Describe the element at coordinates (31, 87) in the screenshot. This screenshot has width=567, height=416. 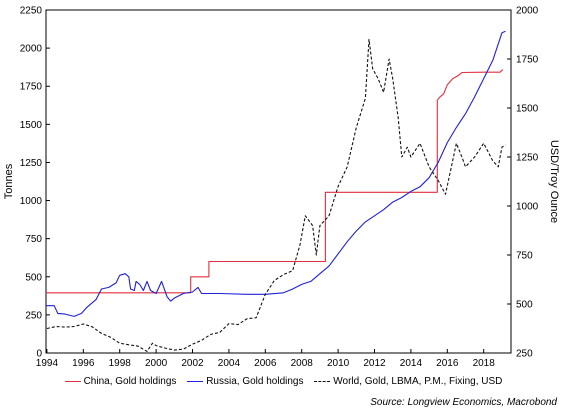
I see `left-tick-label: 1750` at that location.